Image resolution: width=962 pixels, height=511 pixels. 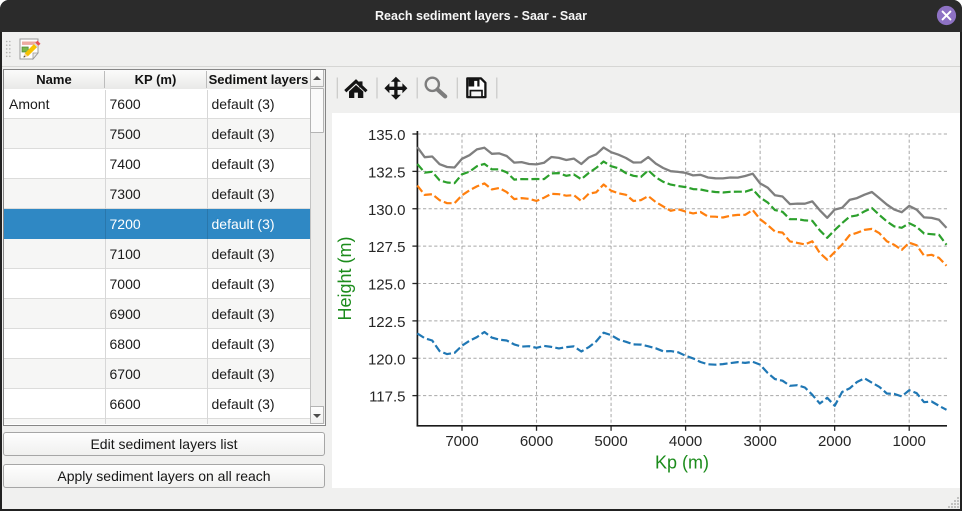 I want to click on svg-text: 135.0, so click(x=387, y=135).